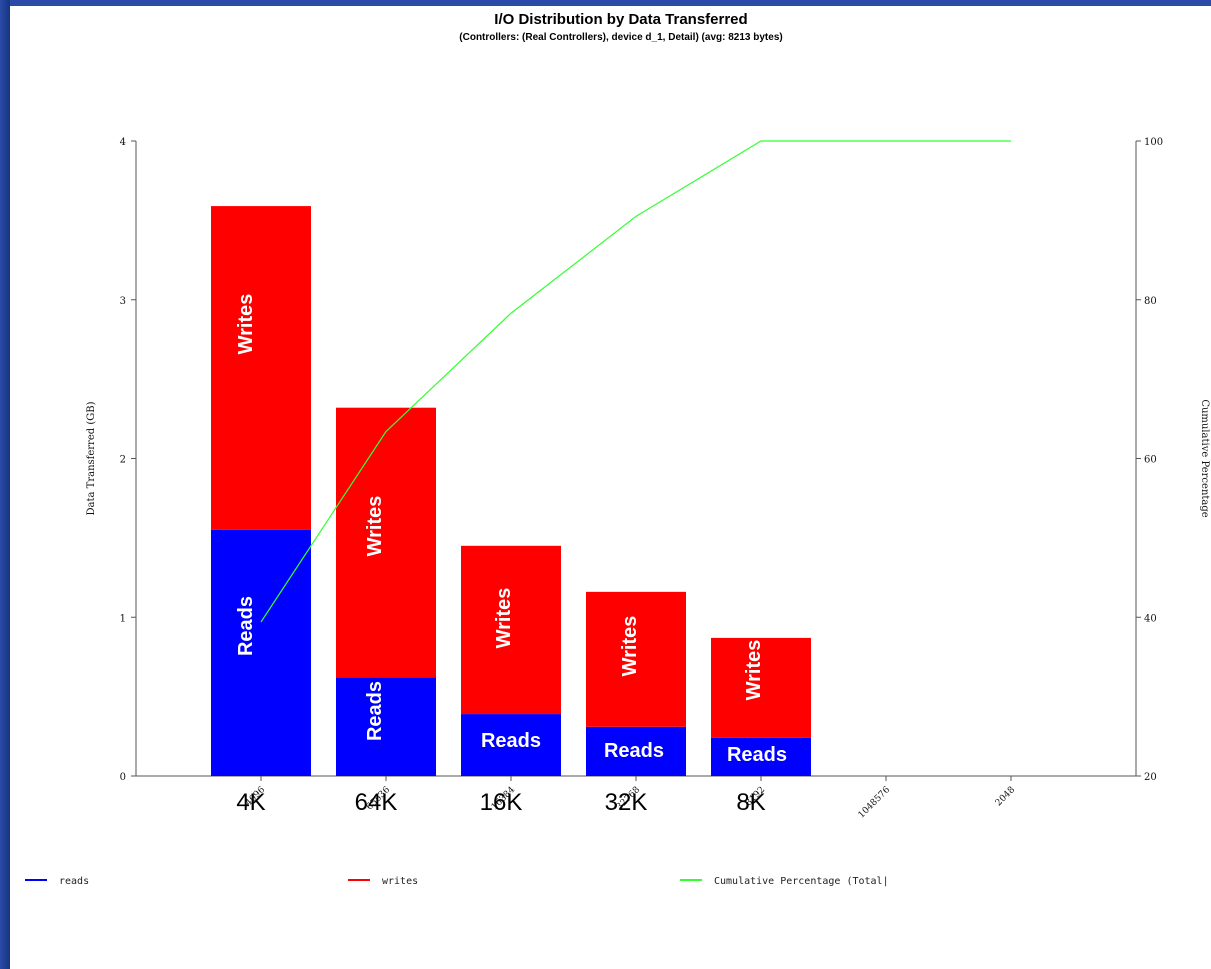 Image resolution: width=1211 pixels, height=969 pixels. Describe the element at coordinates (123, 777) in the screenshot. I see `y-tick-label: 0` at that location.